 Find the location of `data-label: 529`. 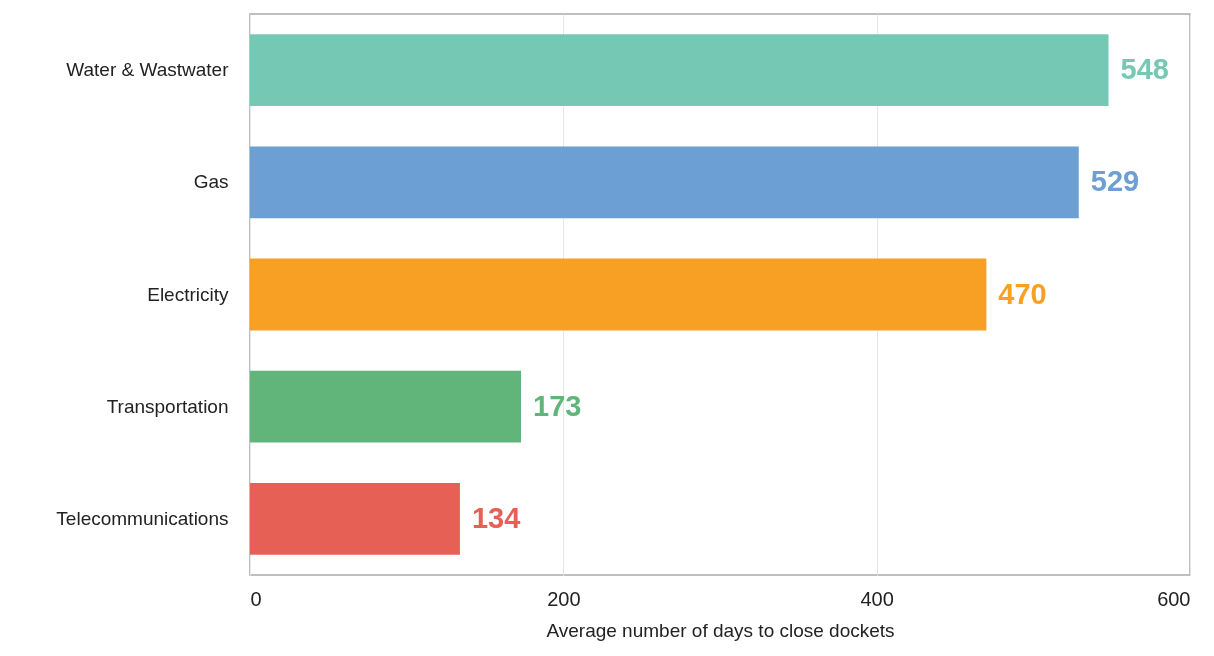

data-label: 529 is located at coordinates (1115, 181).